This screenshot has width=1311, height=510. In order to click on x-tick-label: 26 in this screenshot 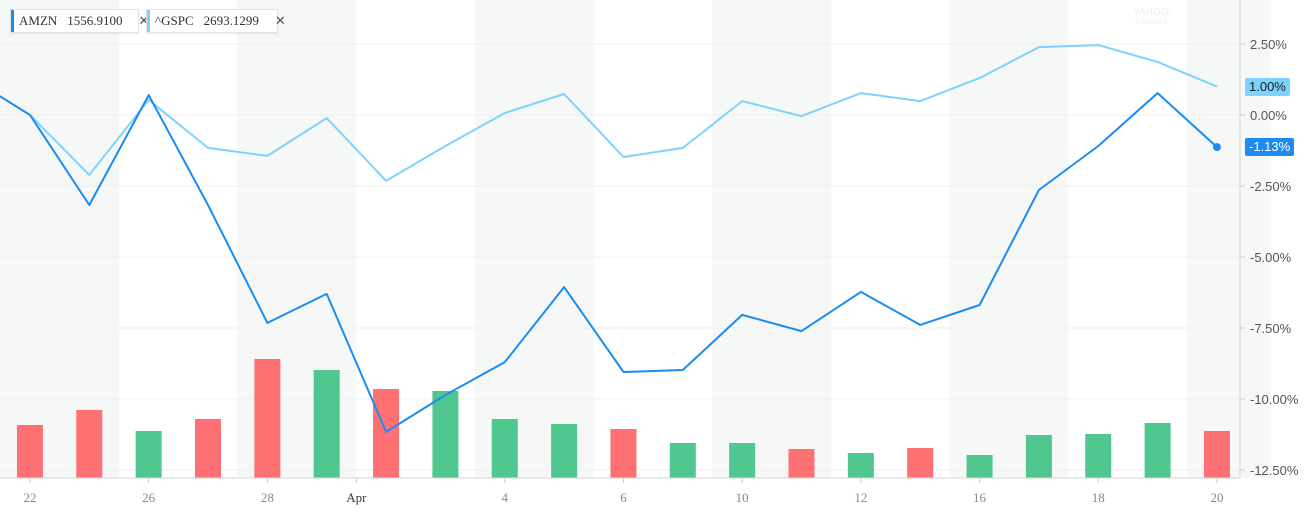, I will do `click(149, 497)`.